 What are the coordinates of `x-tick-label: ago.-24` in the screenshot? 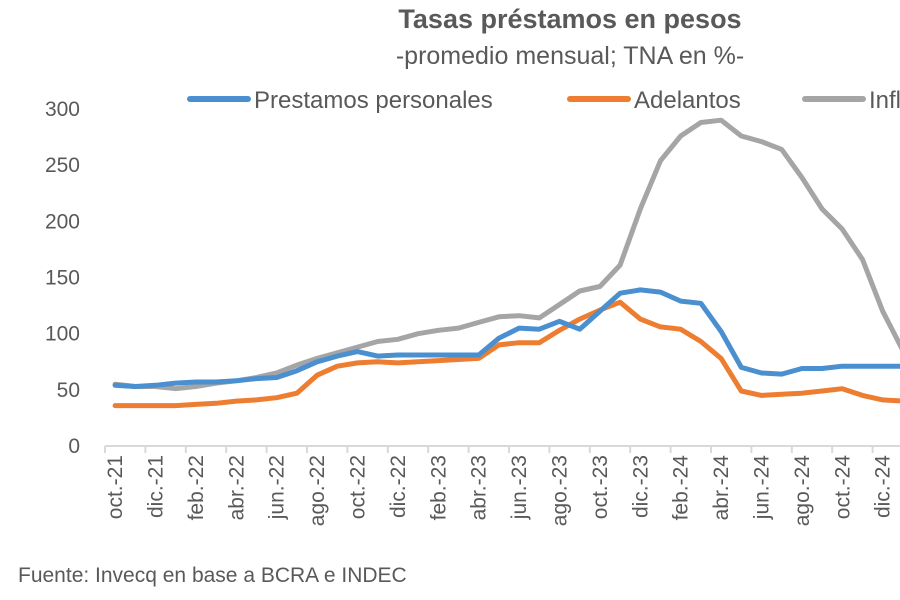 It's located at (802, 491).